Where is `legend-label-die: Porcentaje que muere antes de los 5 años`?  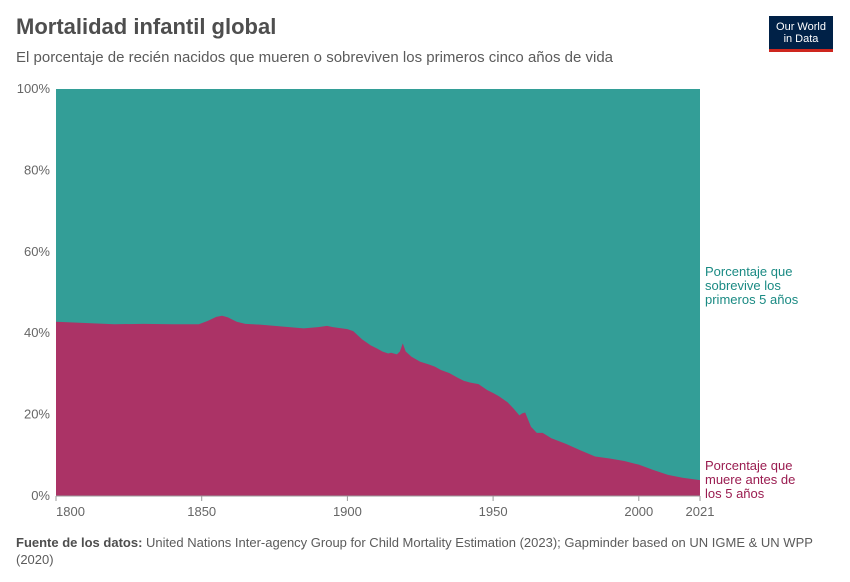
legend-label-die: Porcentaje que muere antes de los 5 años is located at coordinates (750, 479).